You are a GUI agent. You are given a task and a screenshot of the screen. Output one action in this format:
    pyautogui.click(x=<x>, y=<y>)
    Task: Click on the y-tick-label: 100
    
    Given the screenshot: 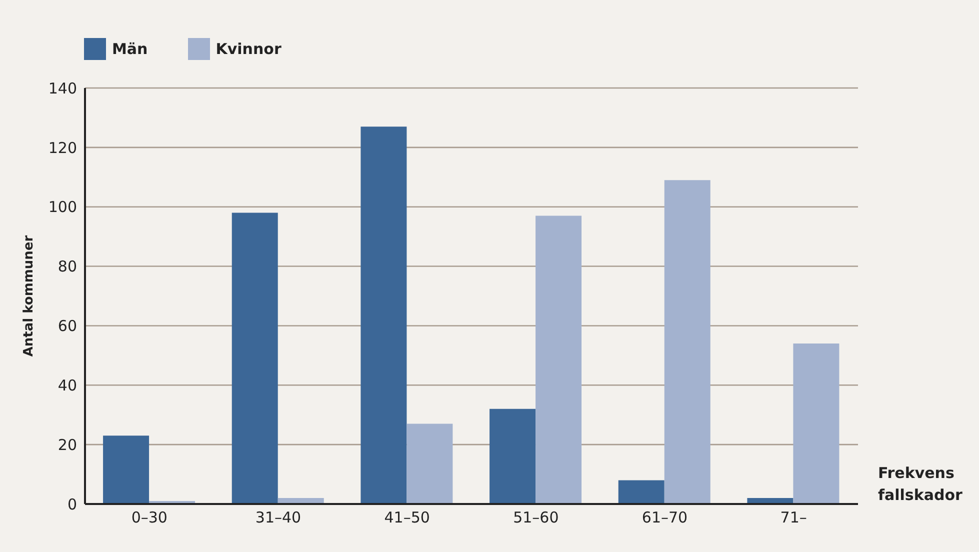 What is the action you would take?
    pyautogui.click(x=62, y=207)
    